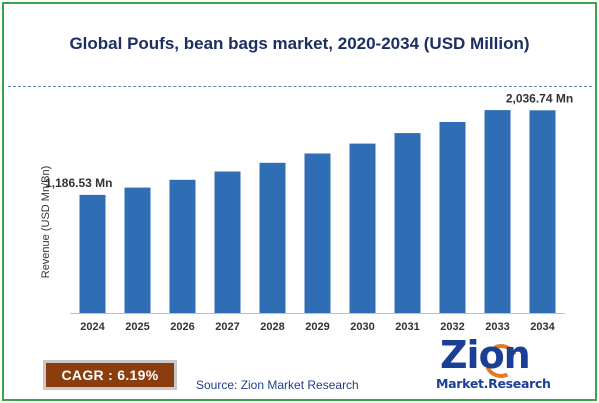 The image size is (599, 403). What do you see at coordinates (497, 327) in the screenshot?
I see `x-tick-label: 2033` at bounding box center [497, 327].